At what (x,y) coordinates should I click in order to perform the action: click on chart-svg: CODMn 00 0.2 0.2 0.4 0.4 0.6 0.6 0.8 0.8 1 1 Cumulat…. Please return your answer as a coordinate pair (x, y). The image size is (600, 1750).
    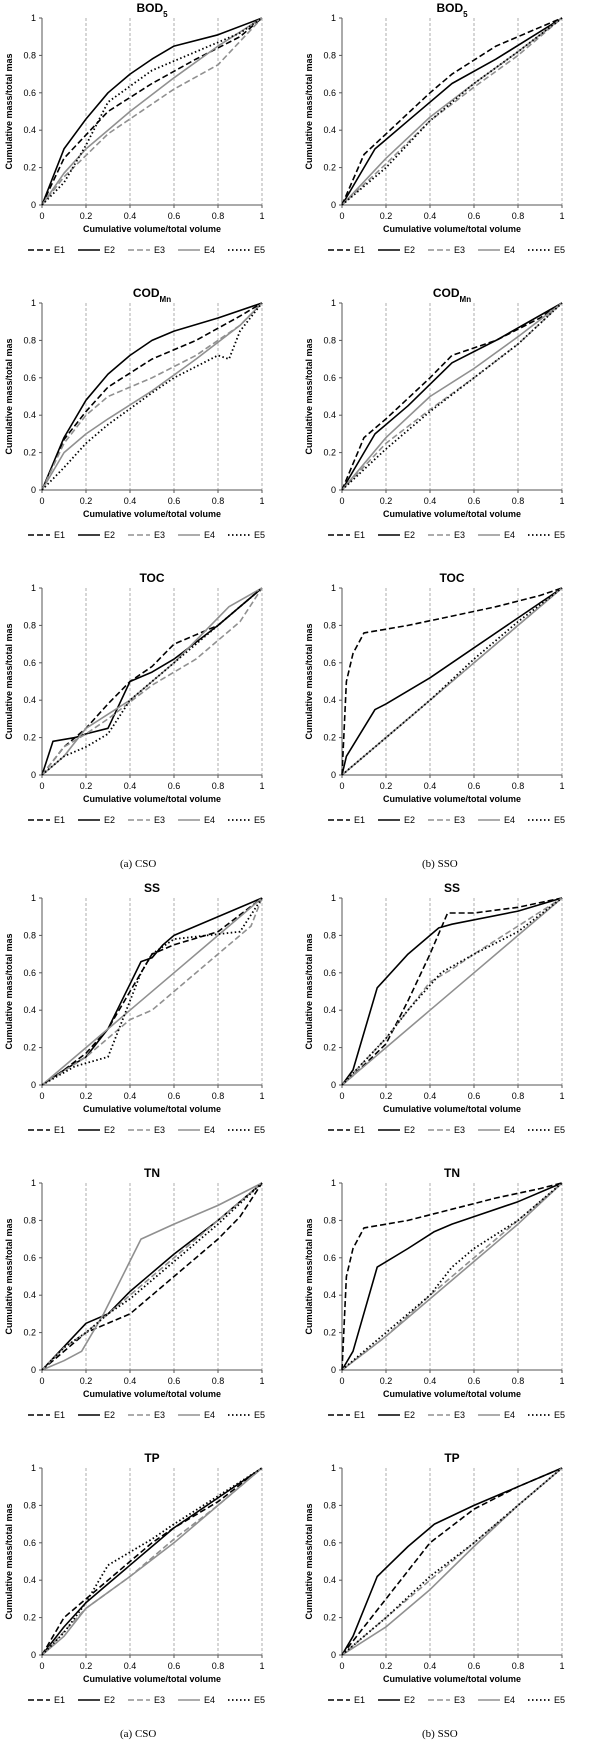
    Looking at the image, I should click on (434, 413).